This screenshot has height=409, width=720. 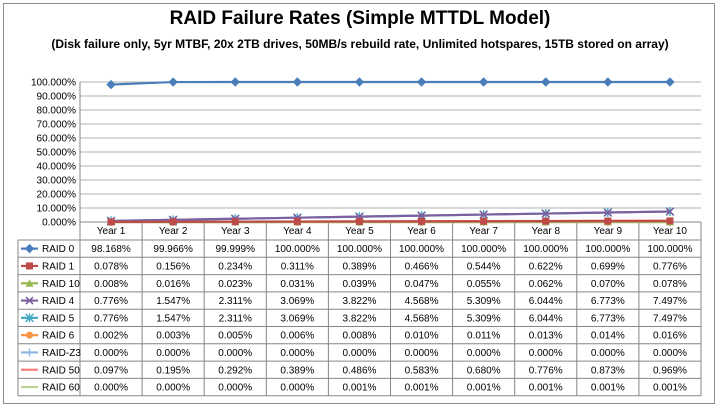 I want to click on data-label-raid-5: 0.776%, so click(x=111, y=318).